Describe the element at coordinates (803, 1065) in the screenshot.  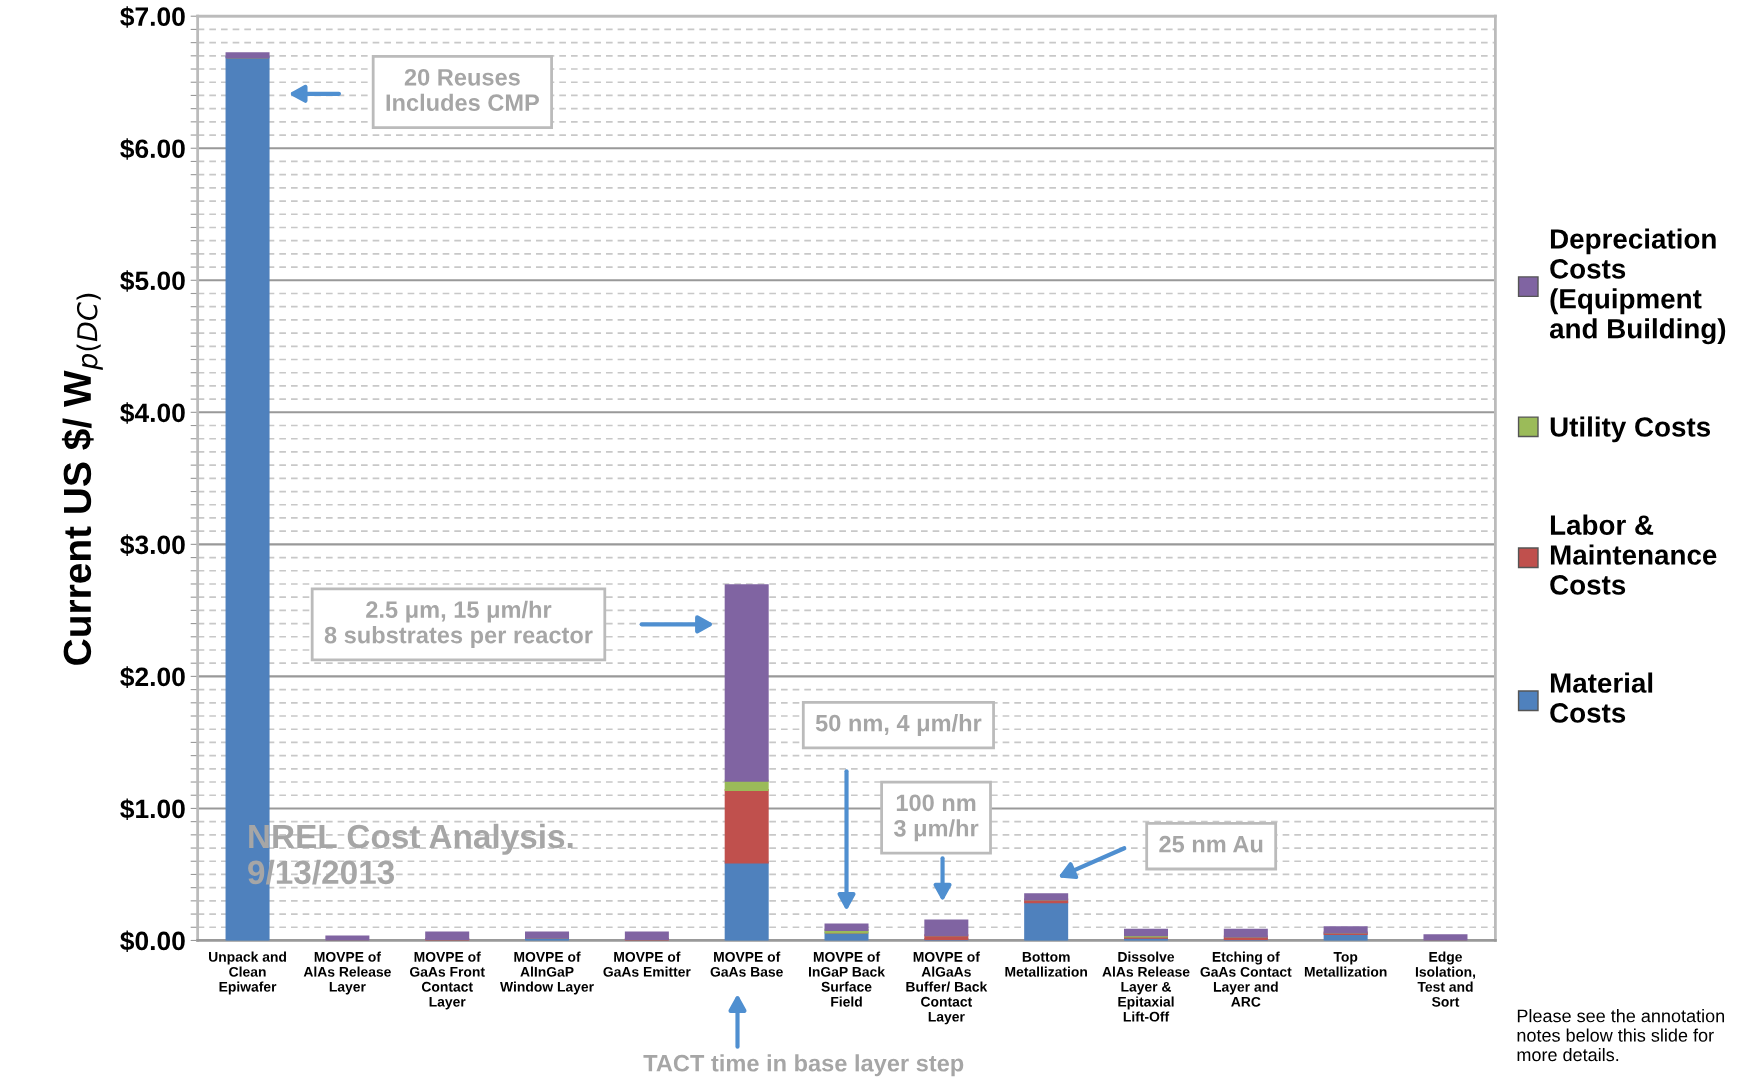
I see `text: TACT time in base layer step` at that location.